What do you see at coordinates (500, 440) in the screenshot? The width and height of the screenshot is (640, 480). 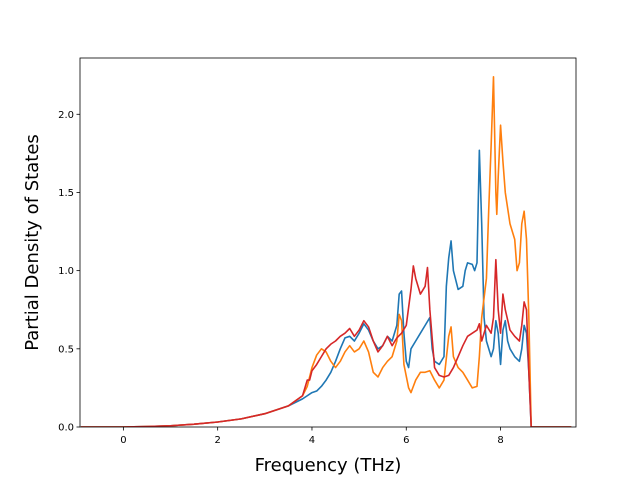 I see `x-tick-label: 8` at bounding box center [500, 440].